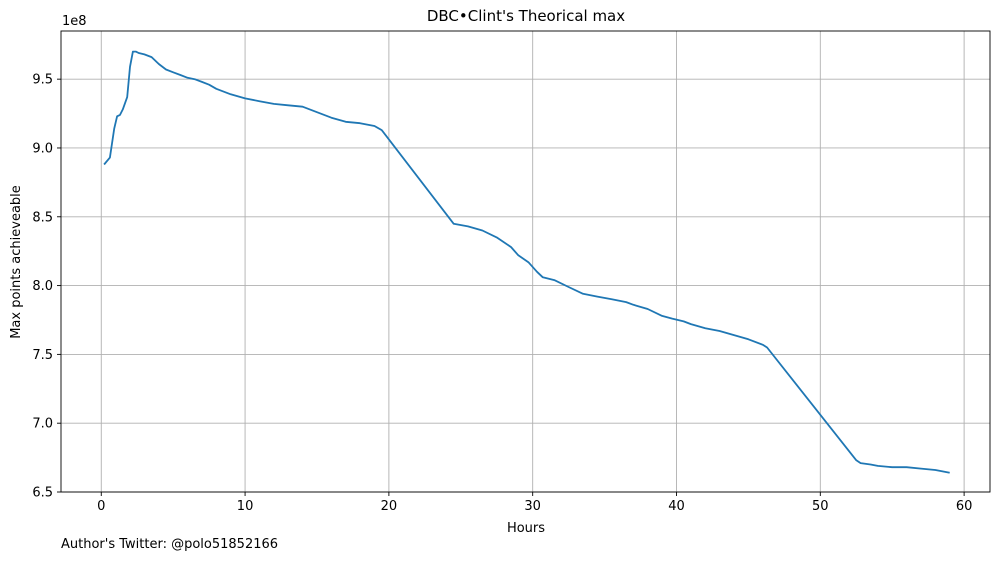 The width and height of the screenshot is (1001, 562). What do you see at coordinates (16, 262) in the screenshot?
I see `y-axis-label: Max points achieveable` at bounding box center [16, 262].